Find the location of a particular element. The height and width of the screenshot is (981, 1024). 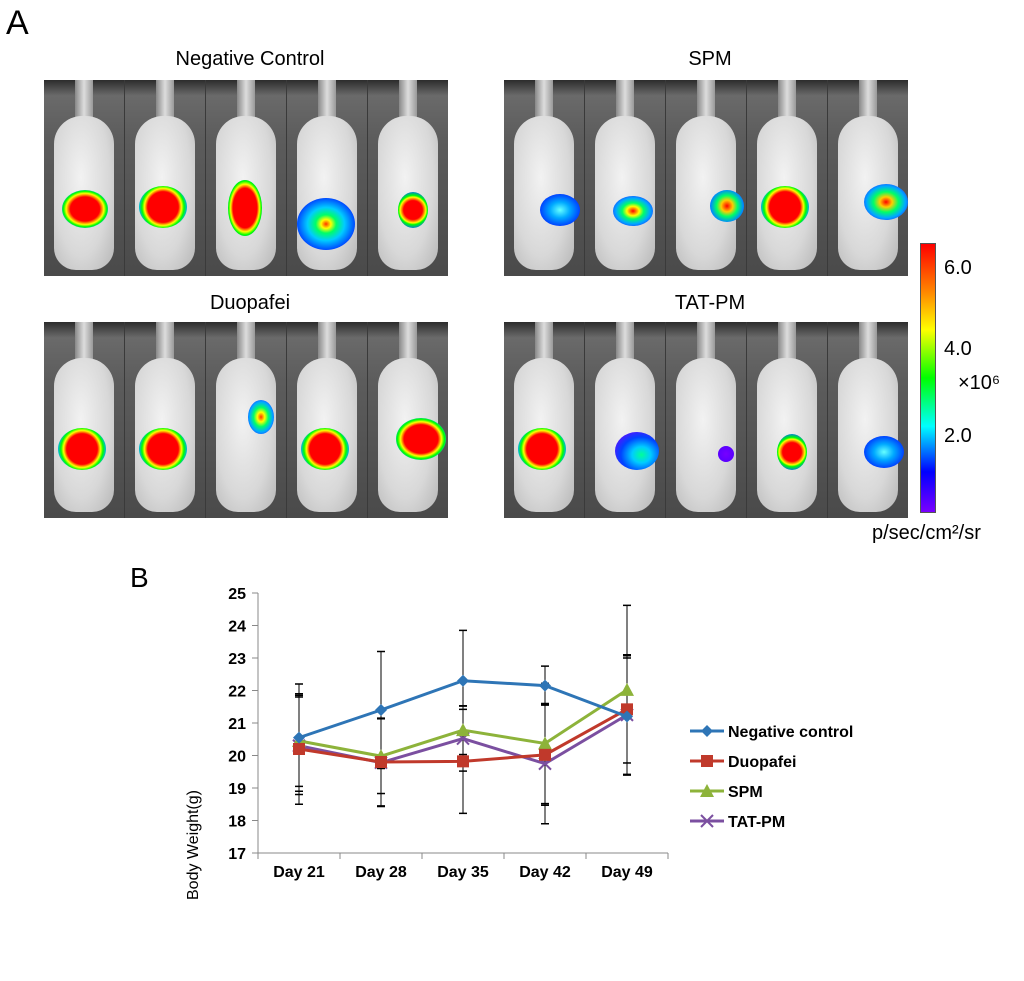

legend-entry: SPM is located at coordinates (726, 792).